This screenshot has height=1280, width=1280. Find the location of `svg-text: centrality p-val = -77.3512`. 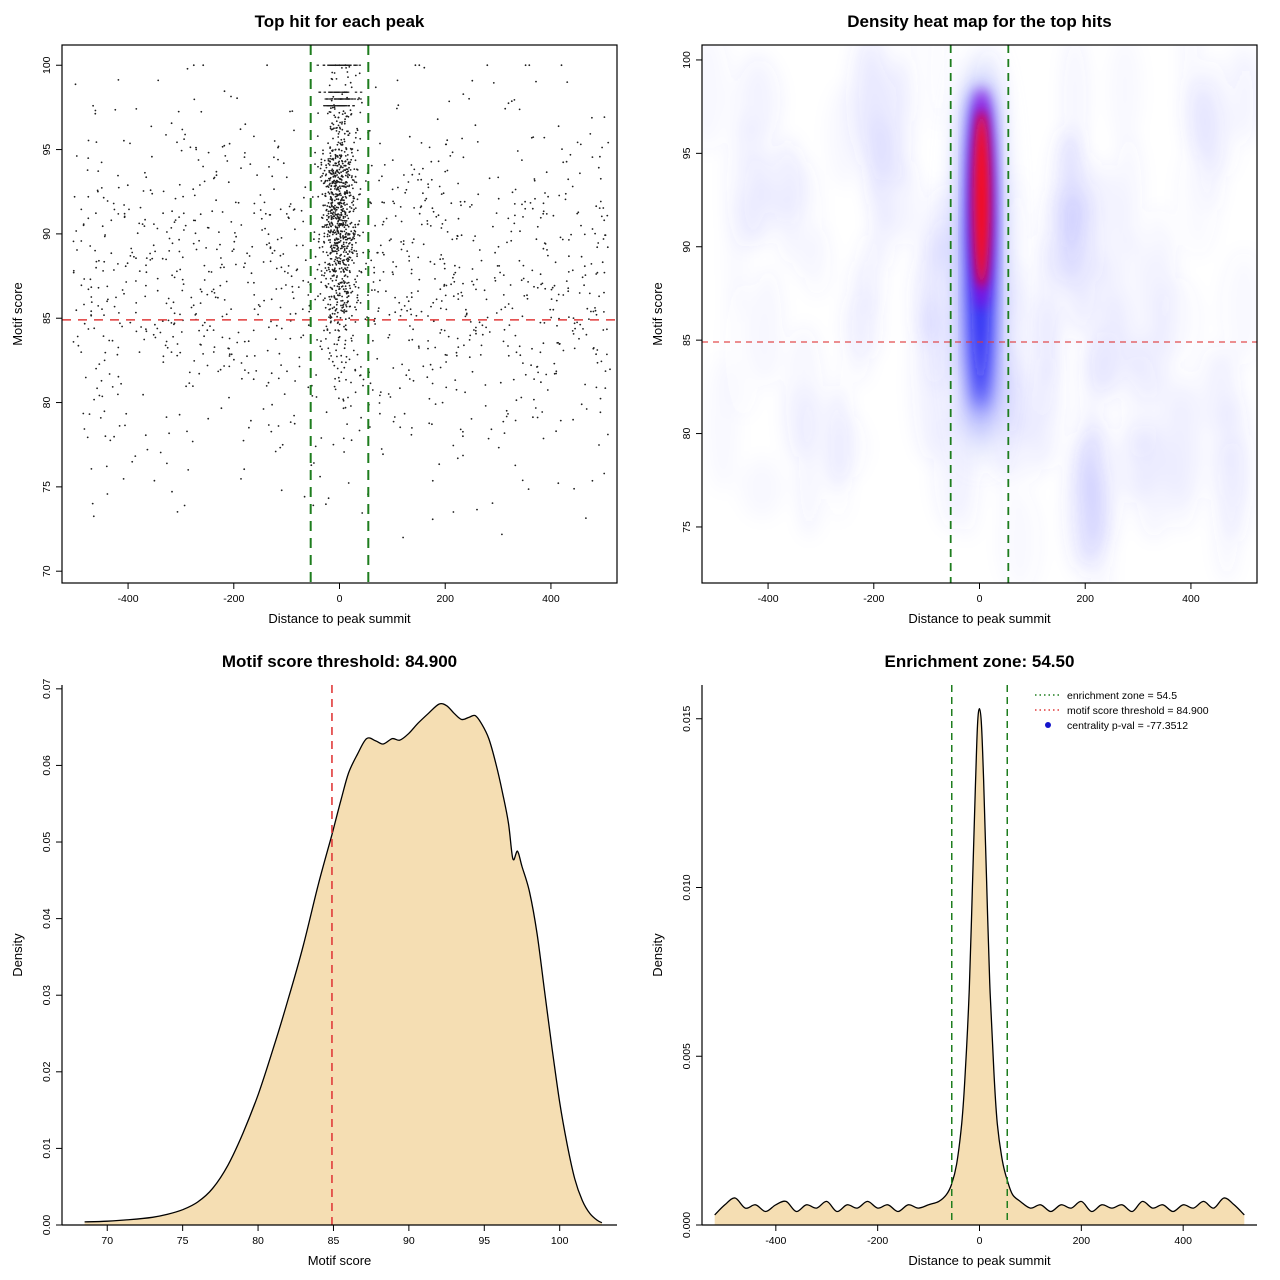

svg-text: centrality p-val = -77.3512 is located at coordinates (1127, 726).